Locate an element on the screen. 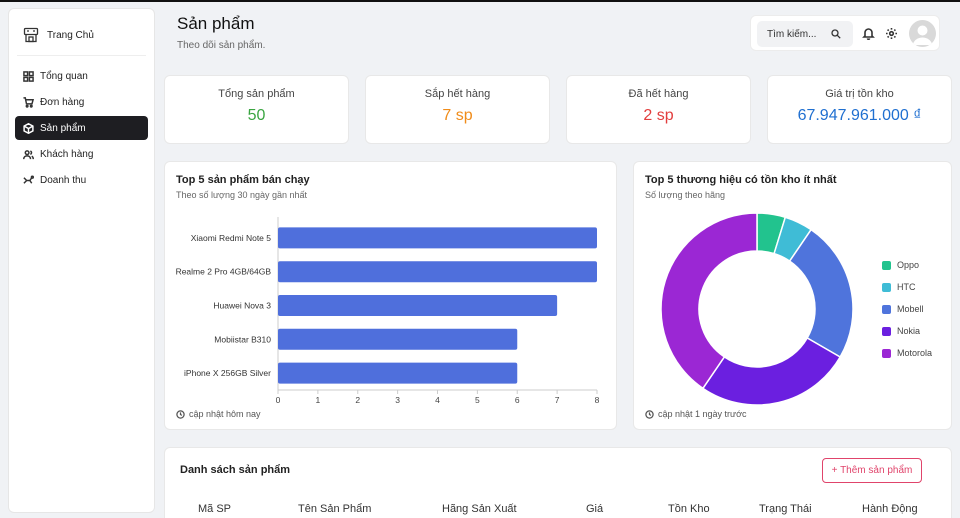  revenue-icon is located at coordinates (28, 179).